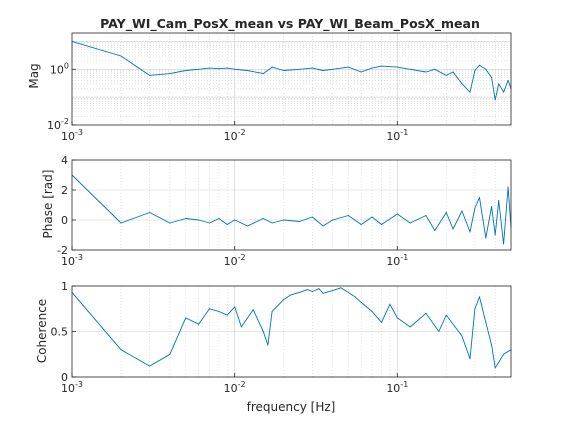  What do you see at coordinates (62, 250) in the screenshot?
I see `phase-y-tick-label: -2` at bounding box center [62, 250].